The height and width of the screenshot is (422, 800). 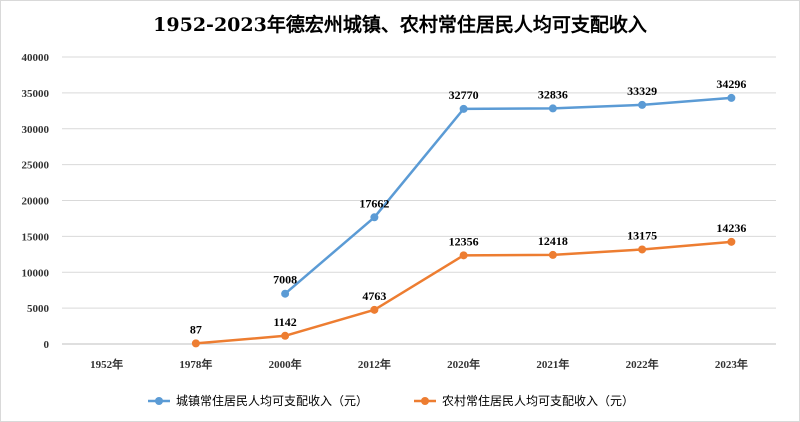 I want to click on y-tick-label: 30000, so click(x=36, y=130).